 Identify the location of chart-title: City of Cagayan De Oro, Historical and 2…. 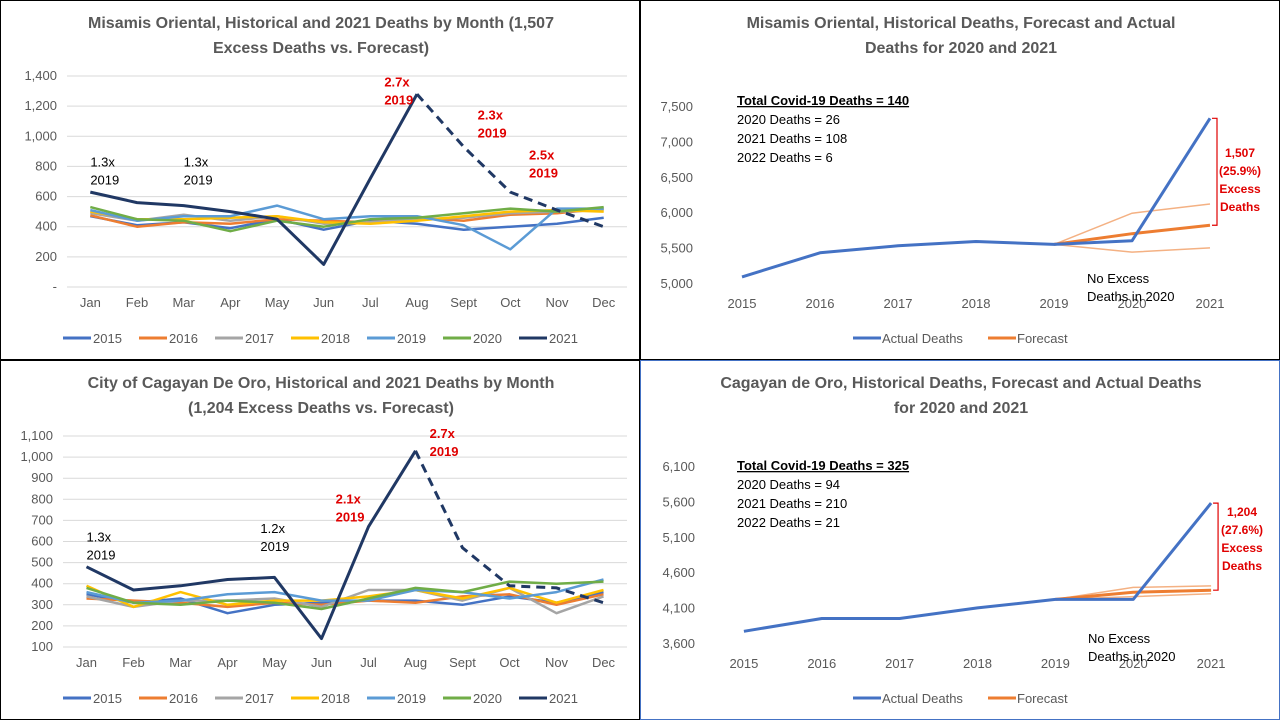
(321, 383).